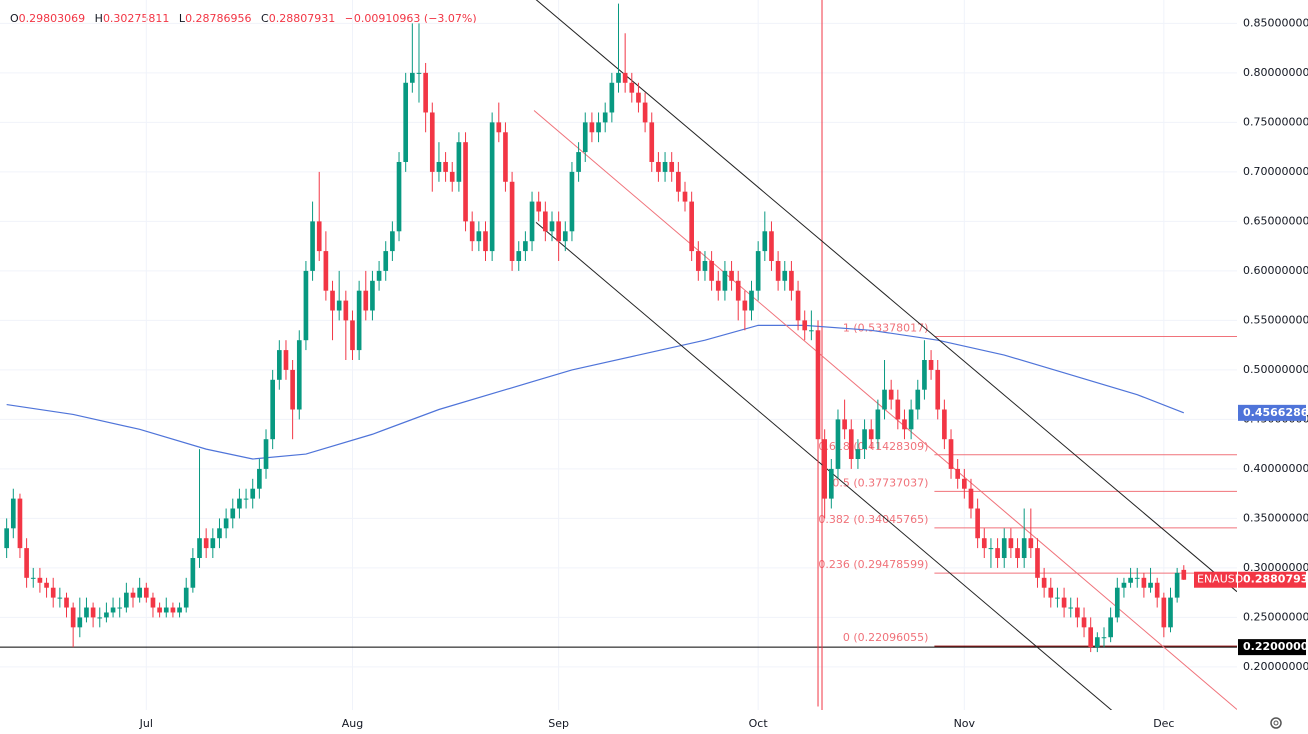 This screenshot has width=1308, height=734. What do you see at coordinates (1275, 517) in the screenshot?
I see `y-tick-label: 0.35000000` at bounding box center [1275, 517].